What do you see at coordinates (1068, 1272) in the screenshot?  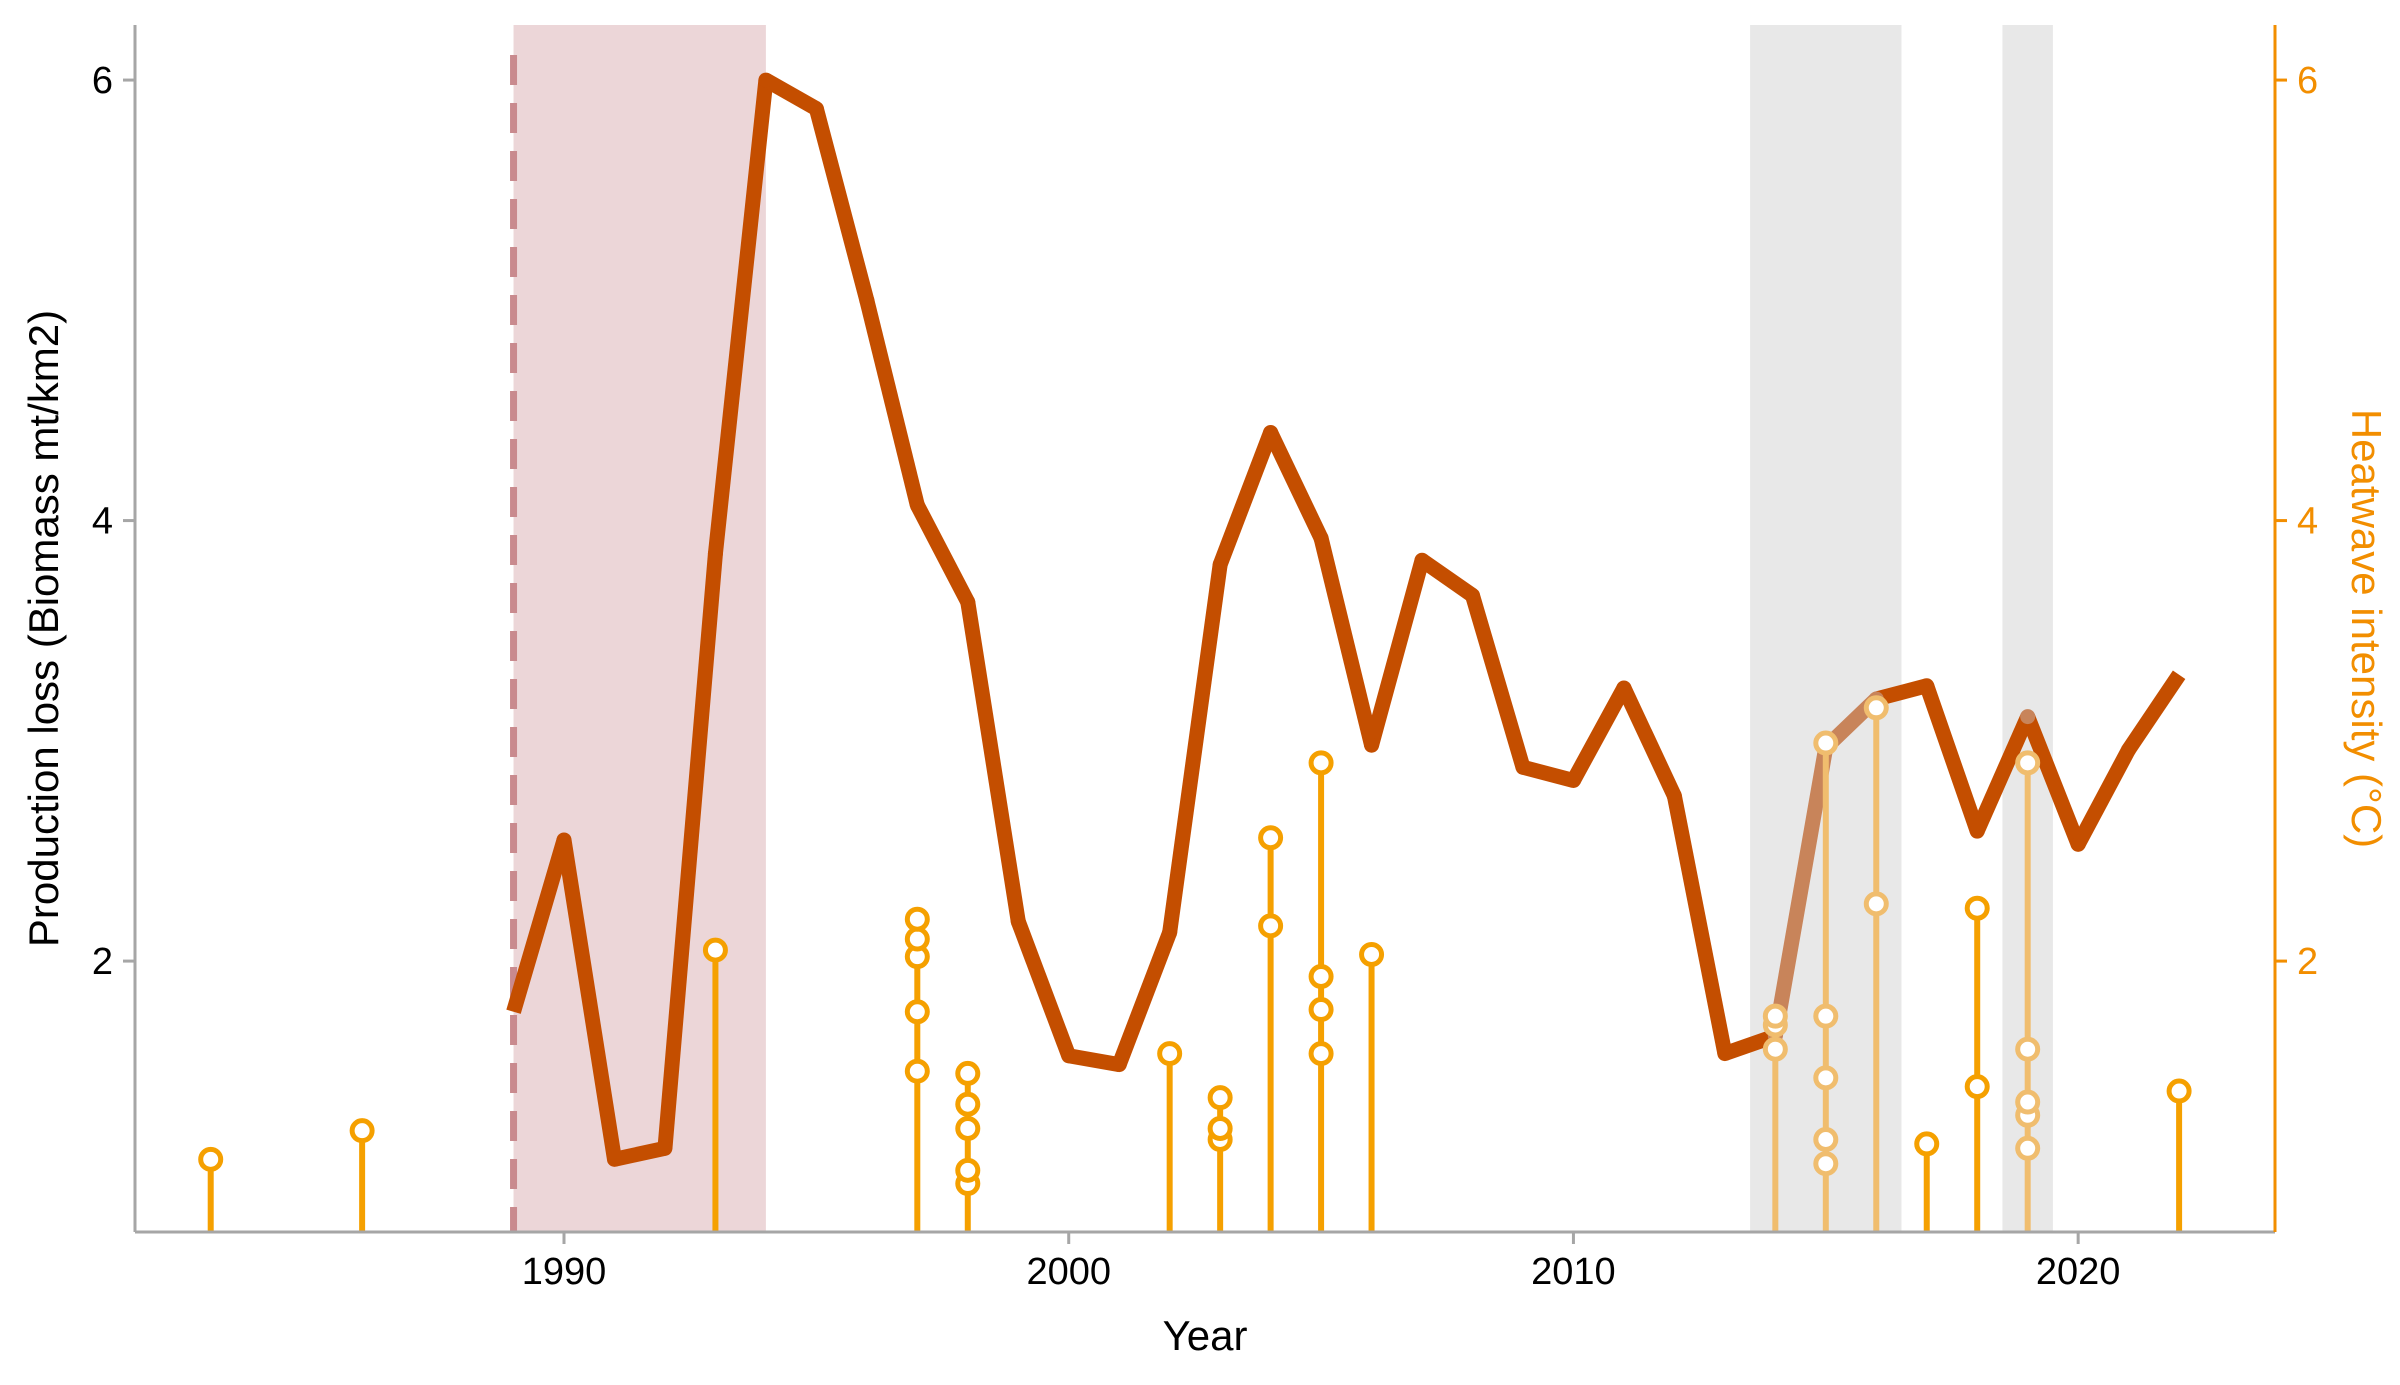 I see `x-tick-label: 2000` at bounding box center [1068, 1272].